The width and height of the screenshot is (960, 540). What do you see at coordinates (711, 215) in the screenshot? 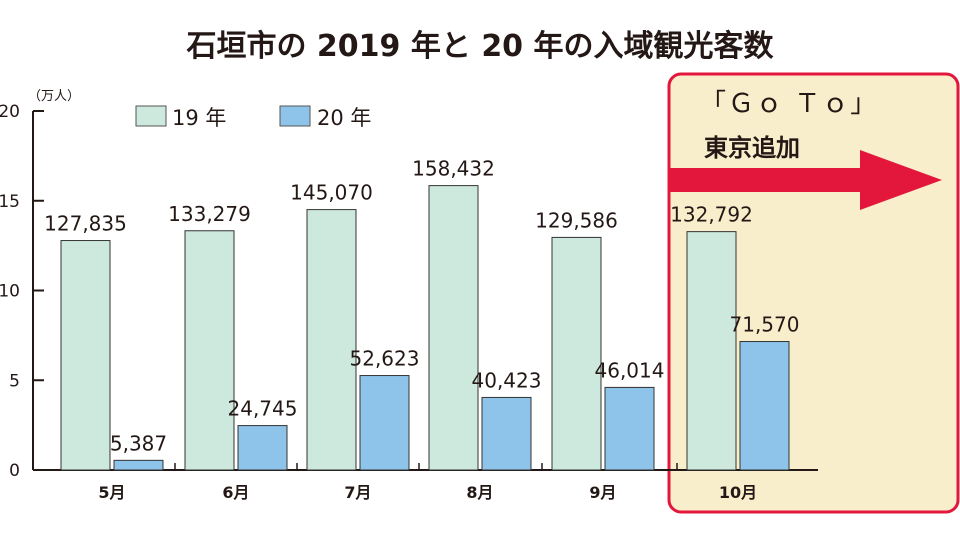
I see `data-label: 132,792` at bounding box center [711, 215].